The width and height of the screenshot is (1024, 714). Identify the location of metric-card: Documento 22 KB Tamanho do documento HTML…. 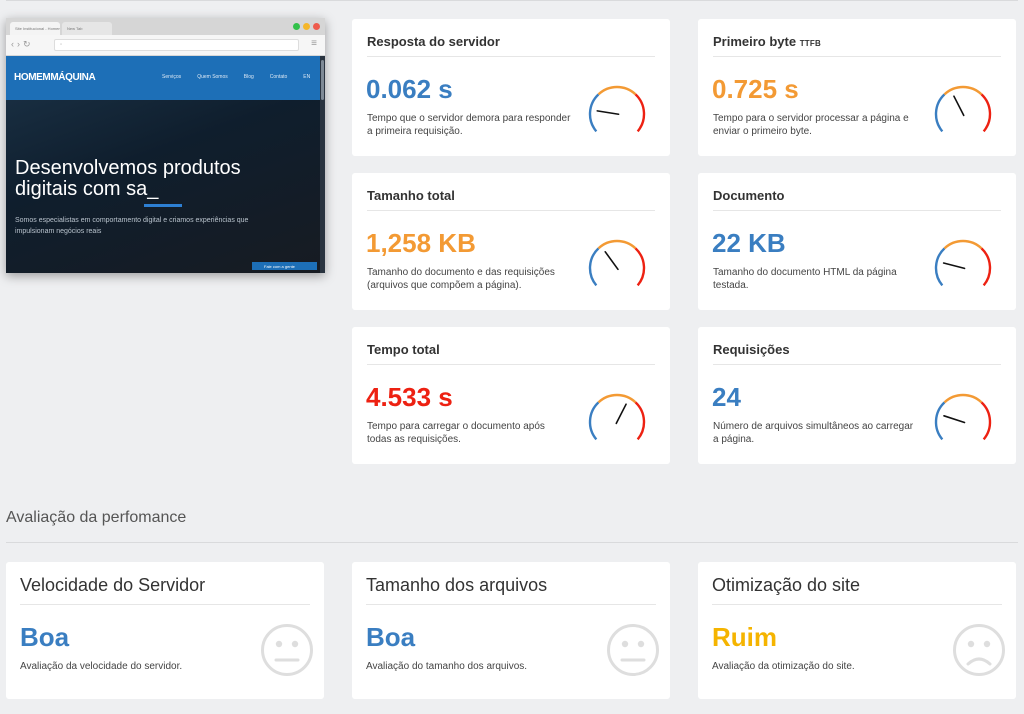
(857, 241).